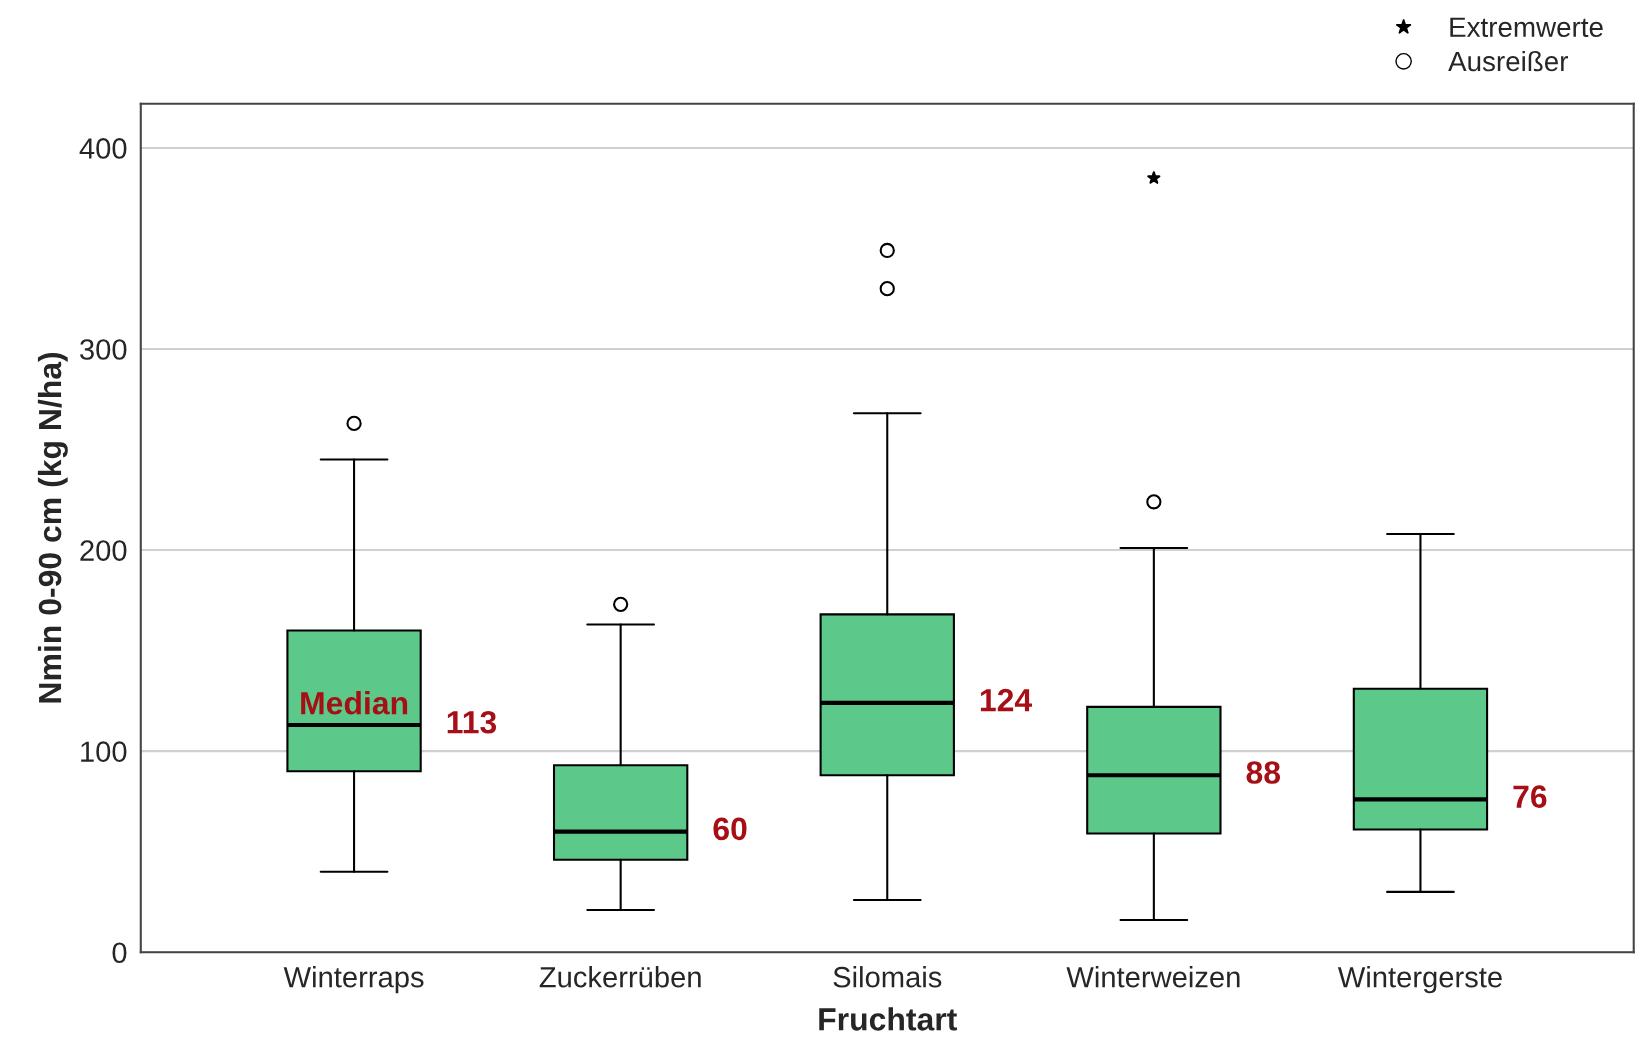  What do you see at coordinates (1530, 796) in the screenshot?
I see `annotation: 76` at bounding box center [1530, 796].